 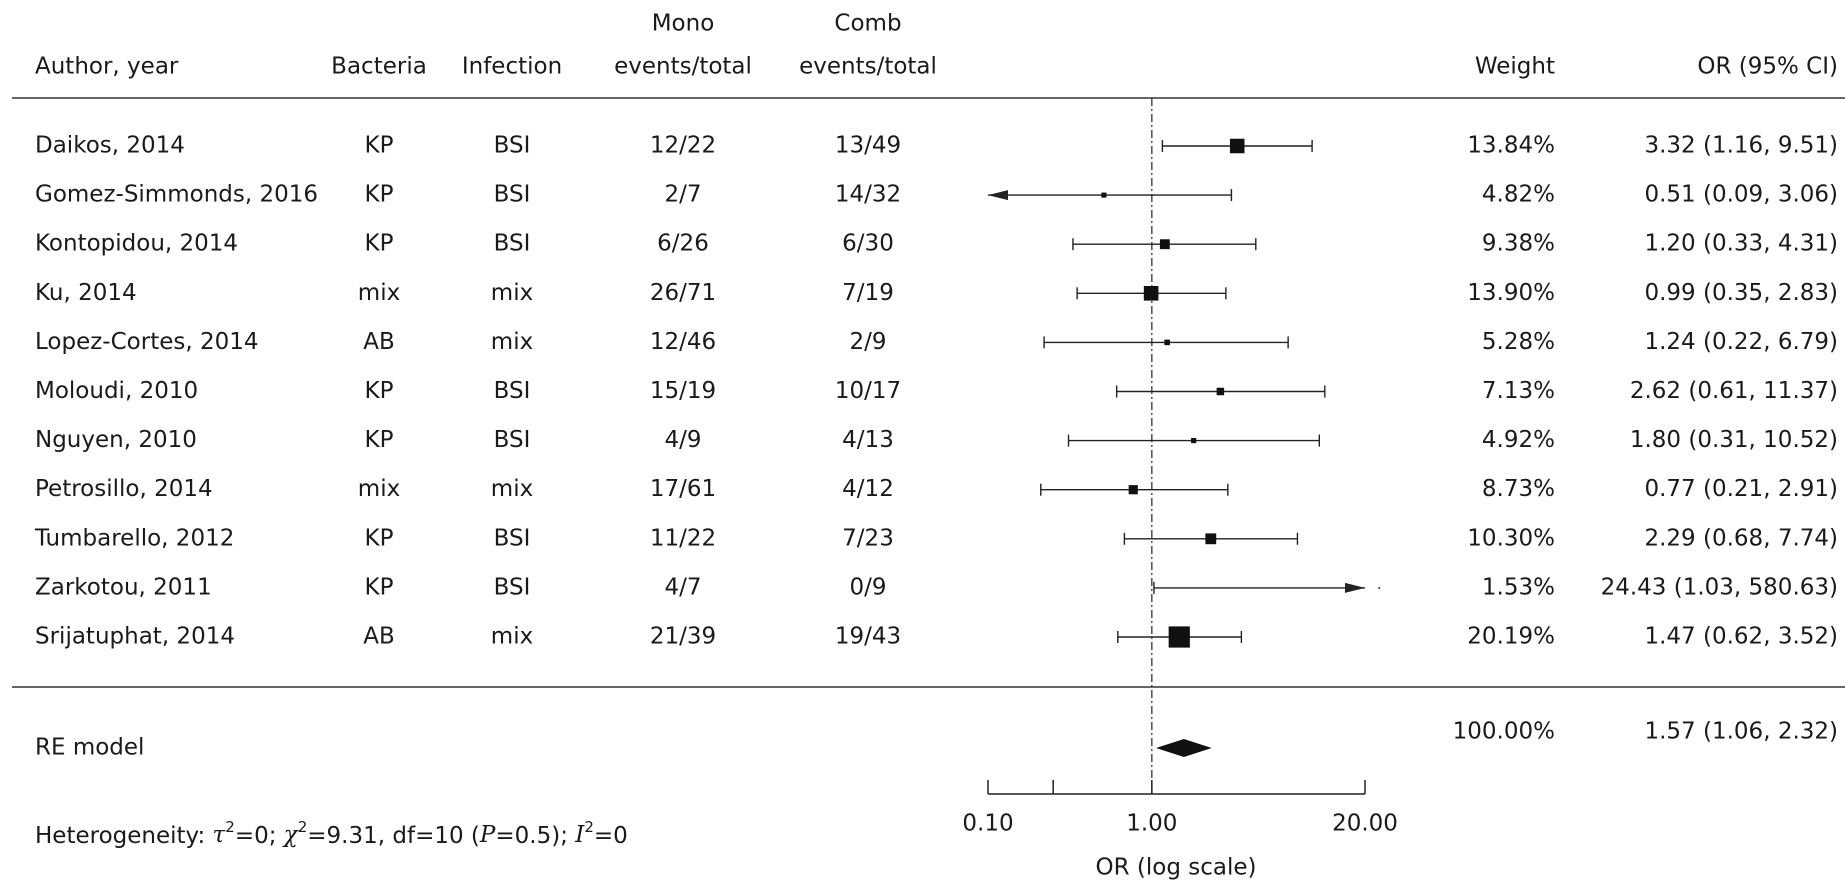 What do you see at coordinates (1355, 587) in the screenshot?
I see `ci-arrow` at bounding box center [1355, 587].